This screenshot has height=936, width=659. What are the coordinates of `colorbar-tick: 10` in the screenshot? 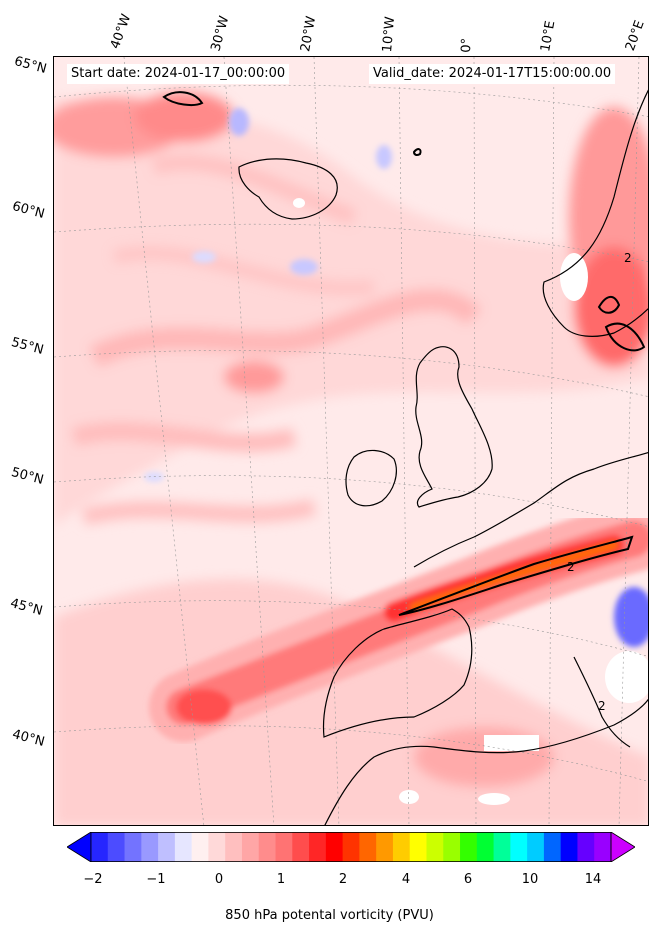 It's located at (530, 879).